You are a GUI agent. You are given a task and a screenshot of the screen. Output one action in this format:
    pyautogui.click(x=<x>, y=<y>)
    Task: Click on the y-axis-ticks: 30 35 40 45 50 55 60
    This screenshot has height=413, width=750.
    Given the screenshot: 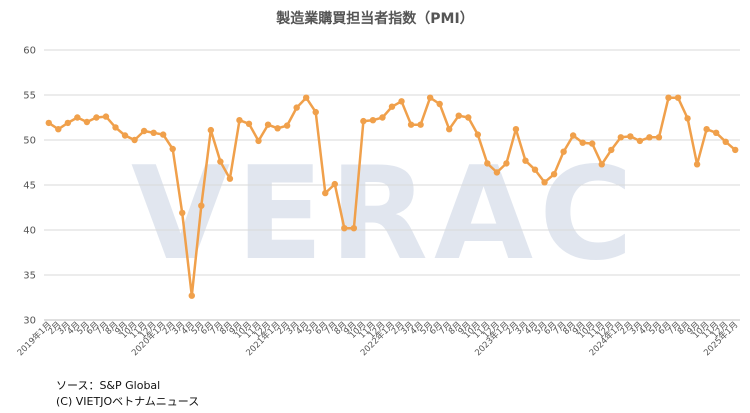 What is the action you would take?
    pyautogui.click(x=29, y=186)
    